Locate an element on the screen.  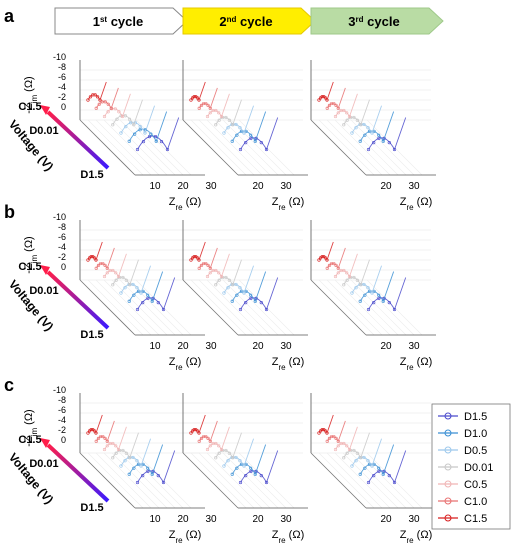
legend-label: C1.0 is located at coordinates (475, 502).